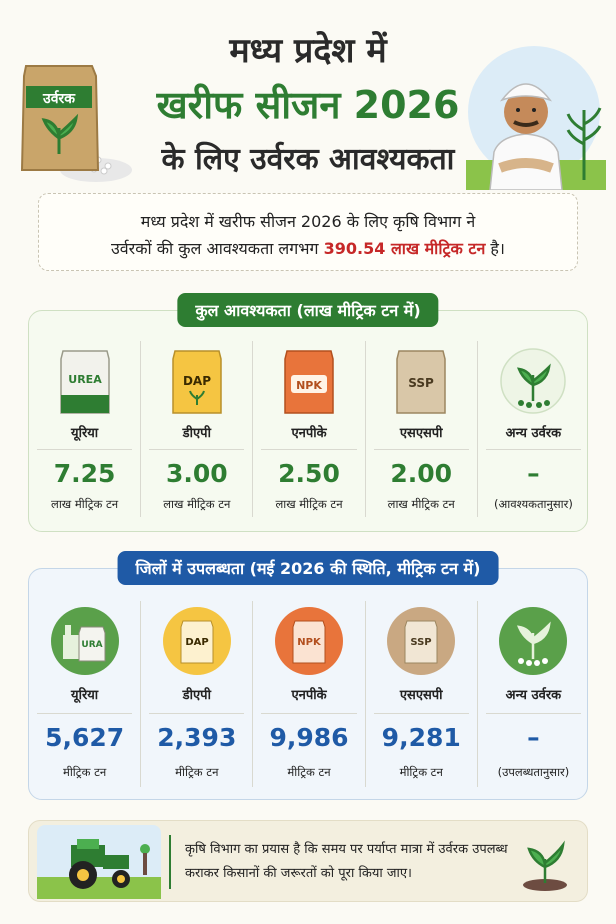  What do you see at coordinates (308, 105) in the screenshot?
I see `title-line-2: खरीफ सीजन 2026` at bounding box center [308, 105].